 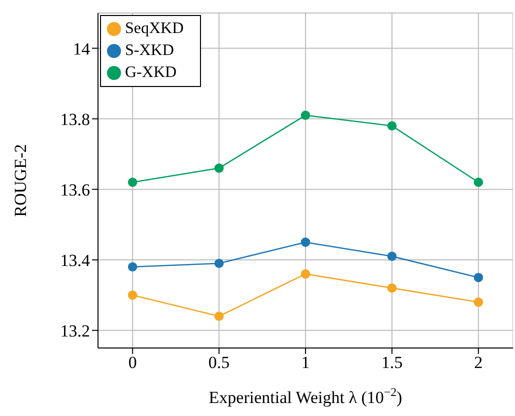 What do you see at coordinates (154, 28) in the screenshot?
I see `legend-label: SeqXKD` at bounding box center [154, 28].